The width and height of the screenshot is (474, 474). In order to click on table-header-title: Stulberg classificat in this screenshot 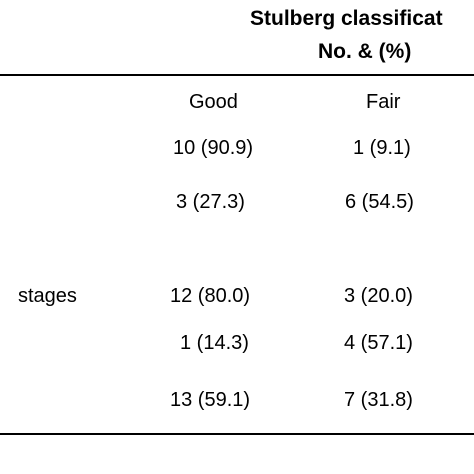, I will do `click(346, 18)`.